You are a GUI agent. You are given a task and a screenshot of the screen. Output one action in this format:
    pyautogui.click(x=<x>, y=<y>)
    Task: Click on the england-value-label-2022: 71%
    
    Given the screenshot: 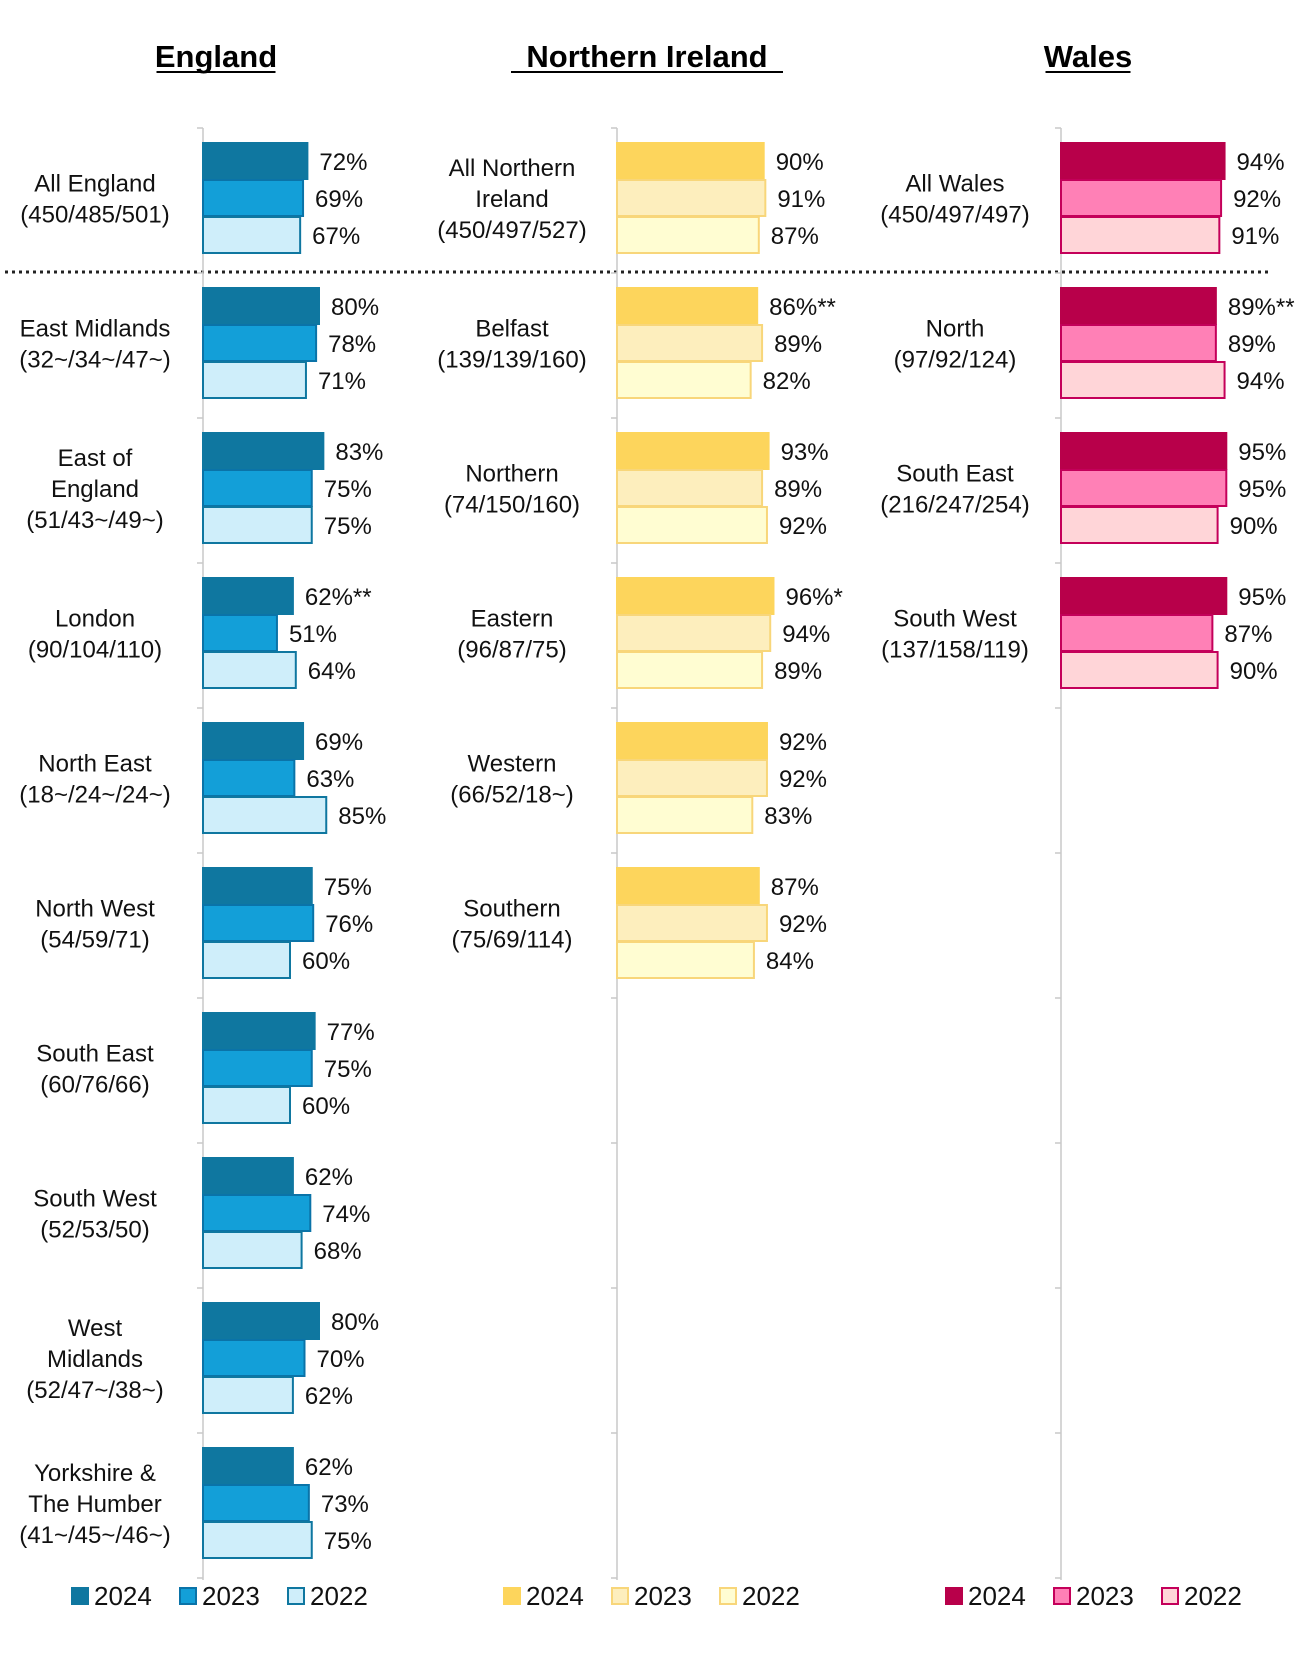 What is the action you would take?
    pyautogui.click(x=342, y=381)
    